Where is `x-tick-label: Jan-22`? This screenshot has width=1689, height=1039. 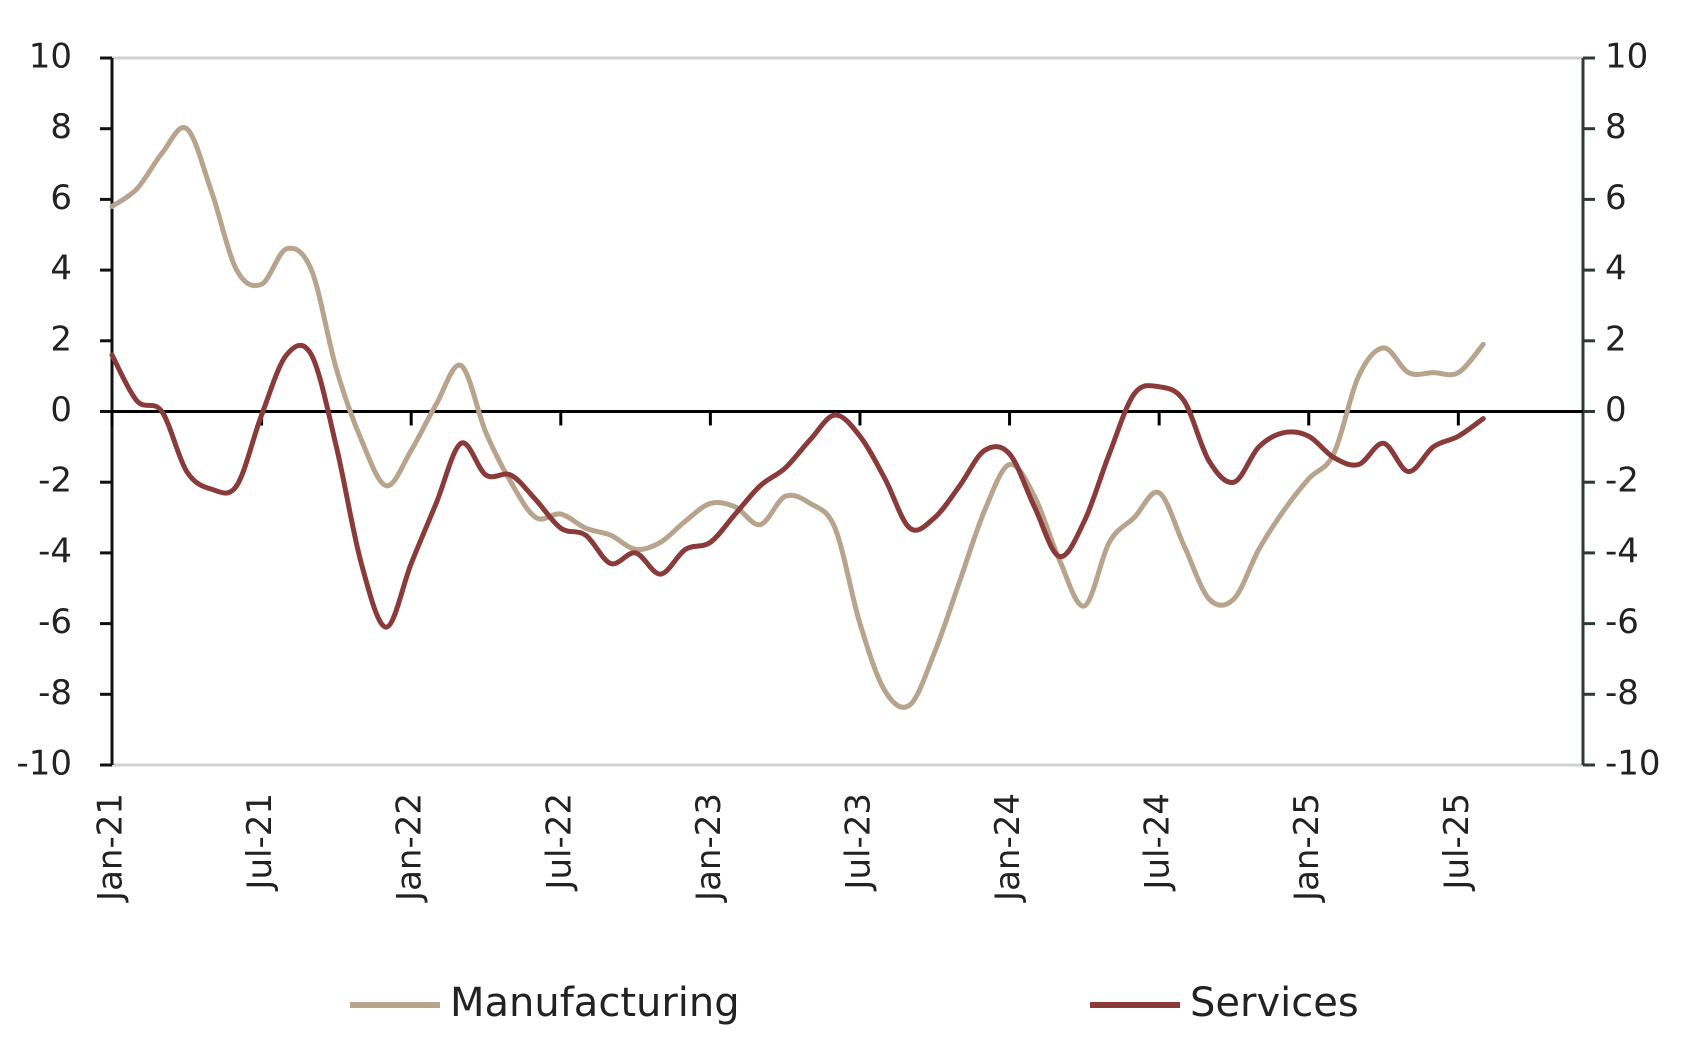
x-tick-label: Jan-22 is located at coordinates (410, 848).